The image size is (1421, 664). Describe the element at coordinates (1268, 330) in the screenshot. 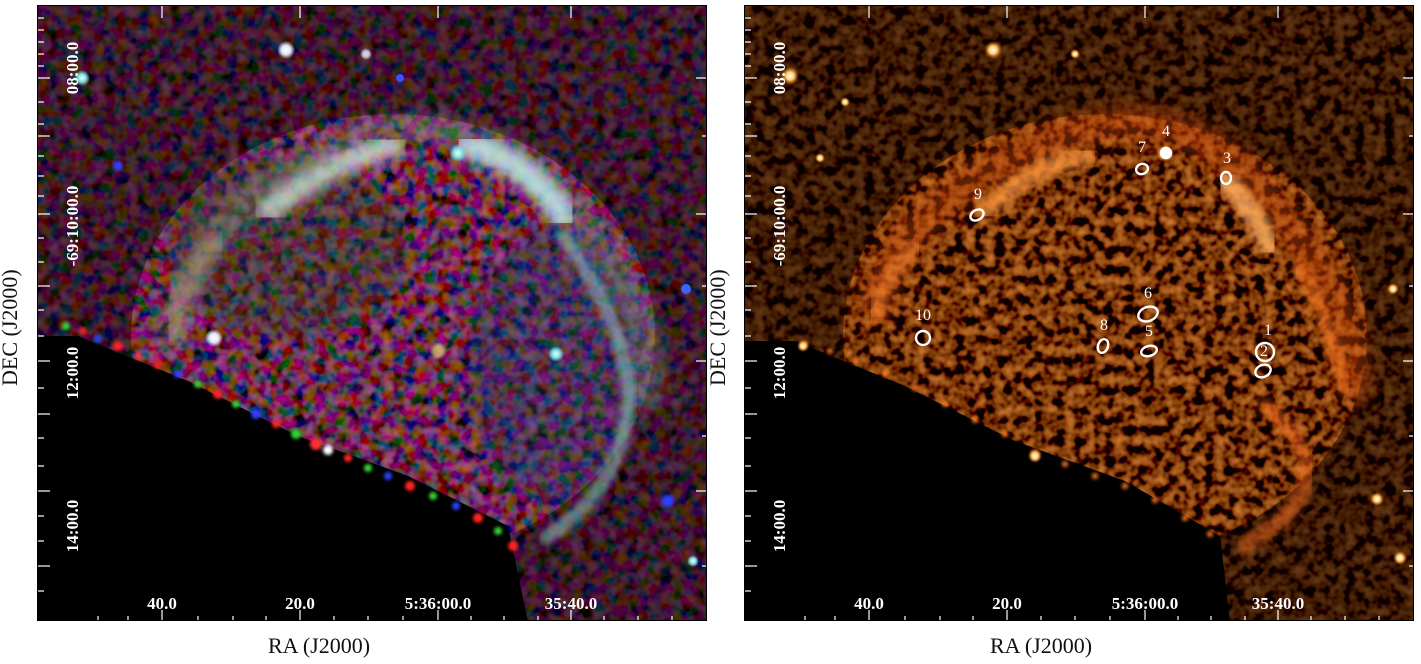

I see `source-label-1: 1` at that location.